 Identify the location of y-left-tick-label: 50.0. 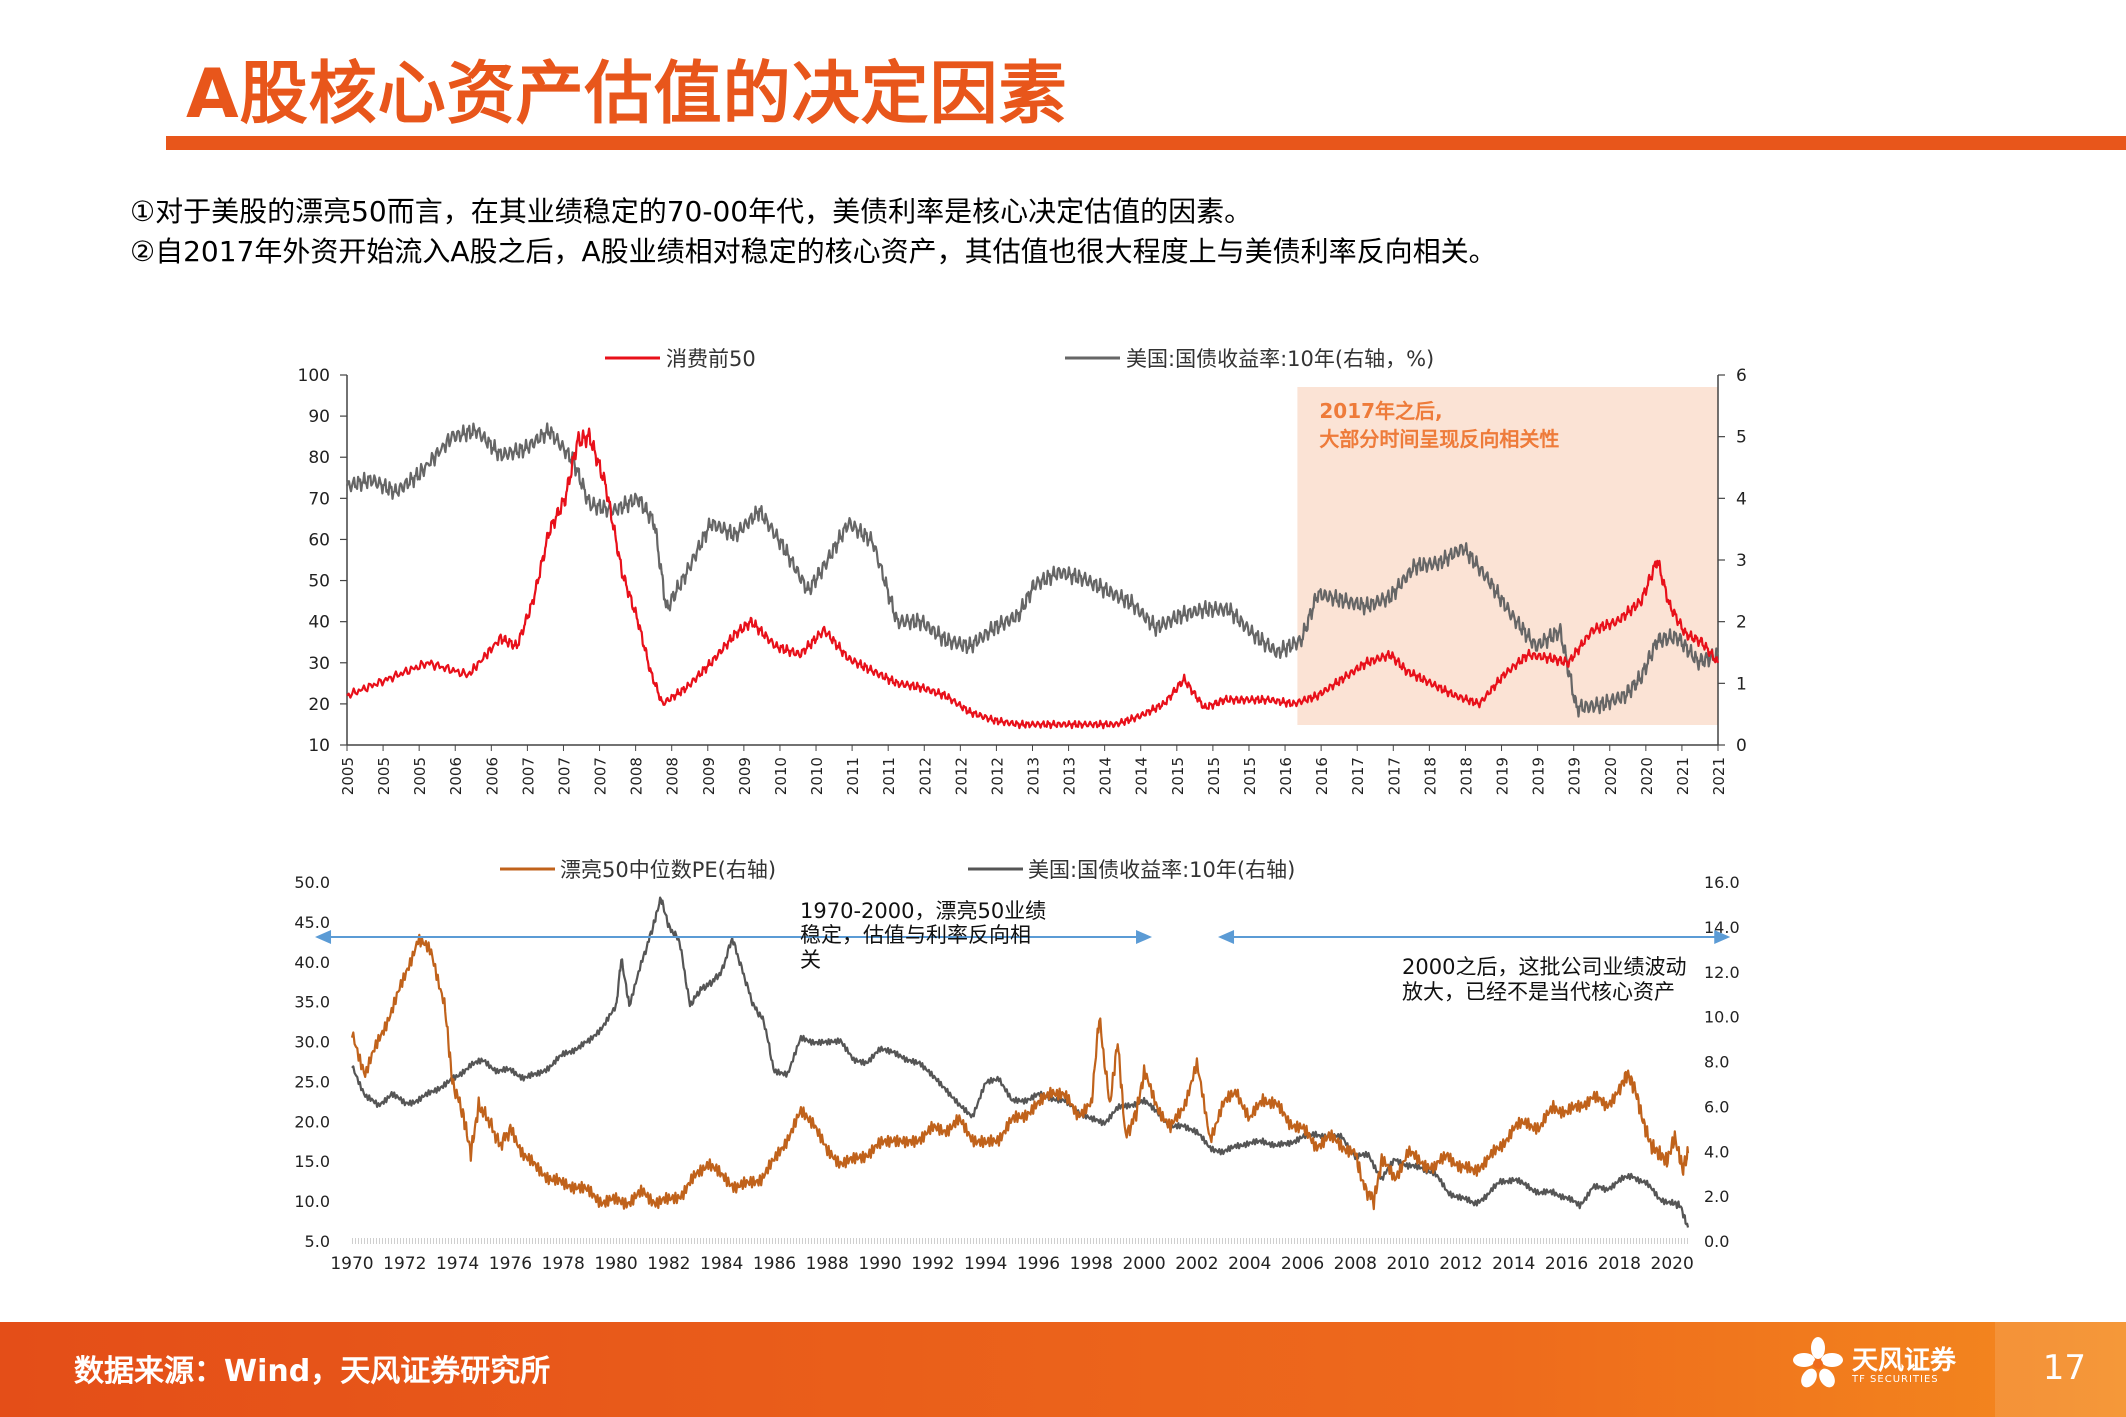
(312, 882).